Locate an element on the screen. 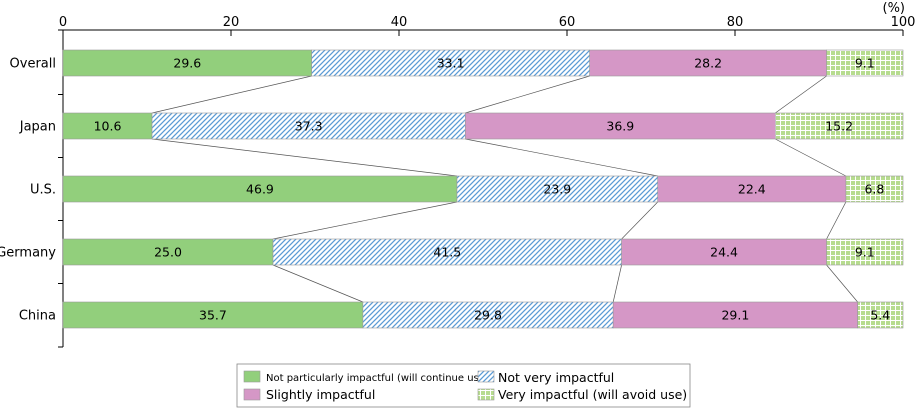  data-label-1-1: 37.3 is located at coordinates (309, 126).